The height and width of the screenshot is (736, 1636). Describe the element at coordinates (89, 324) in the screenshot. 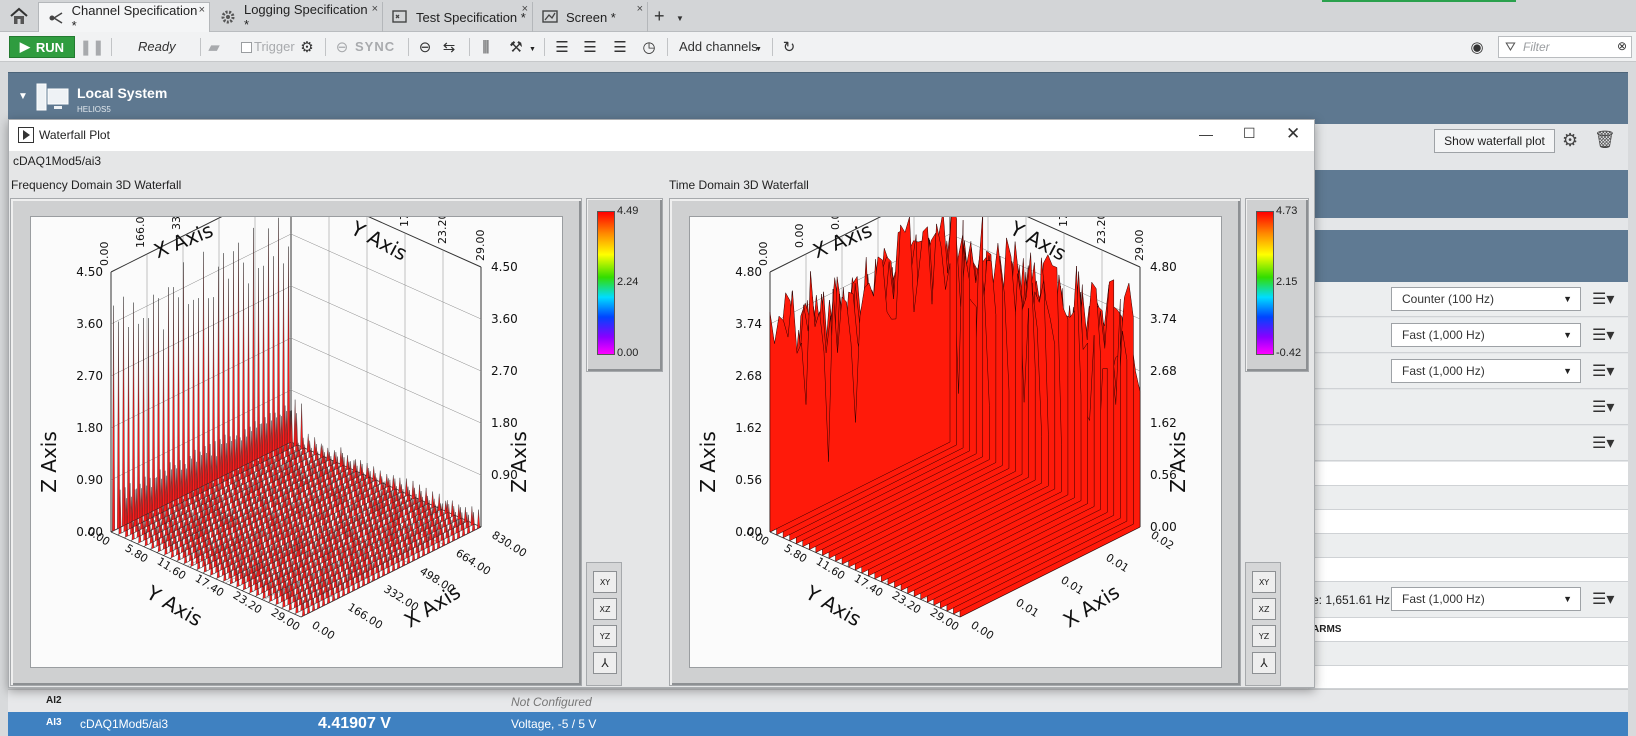

I see `z-tick-label: 3.60` at that location.